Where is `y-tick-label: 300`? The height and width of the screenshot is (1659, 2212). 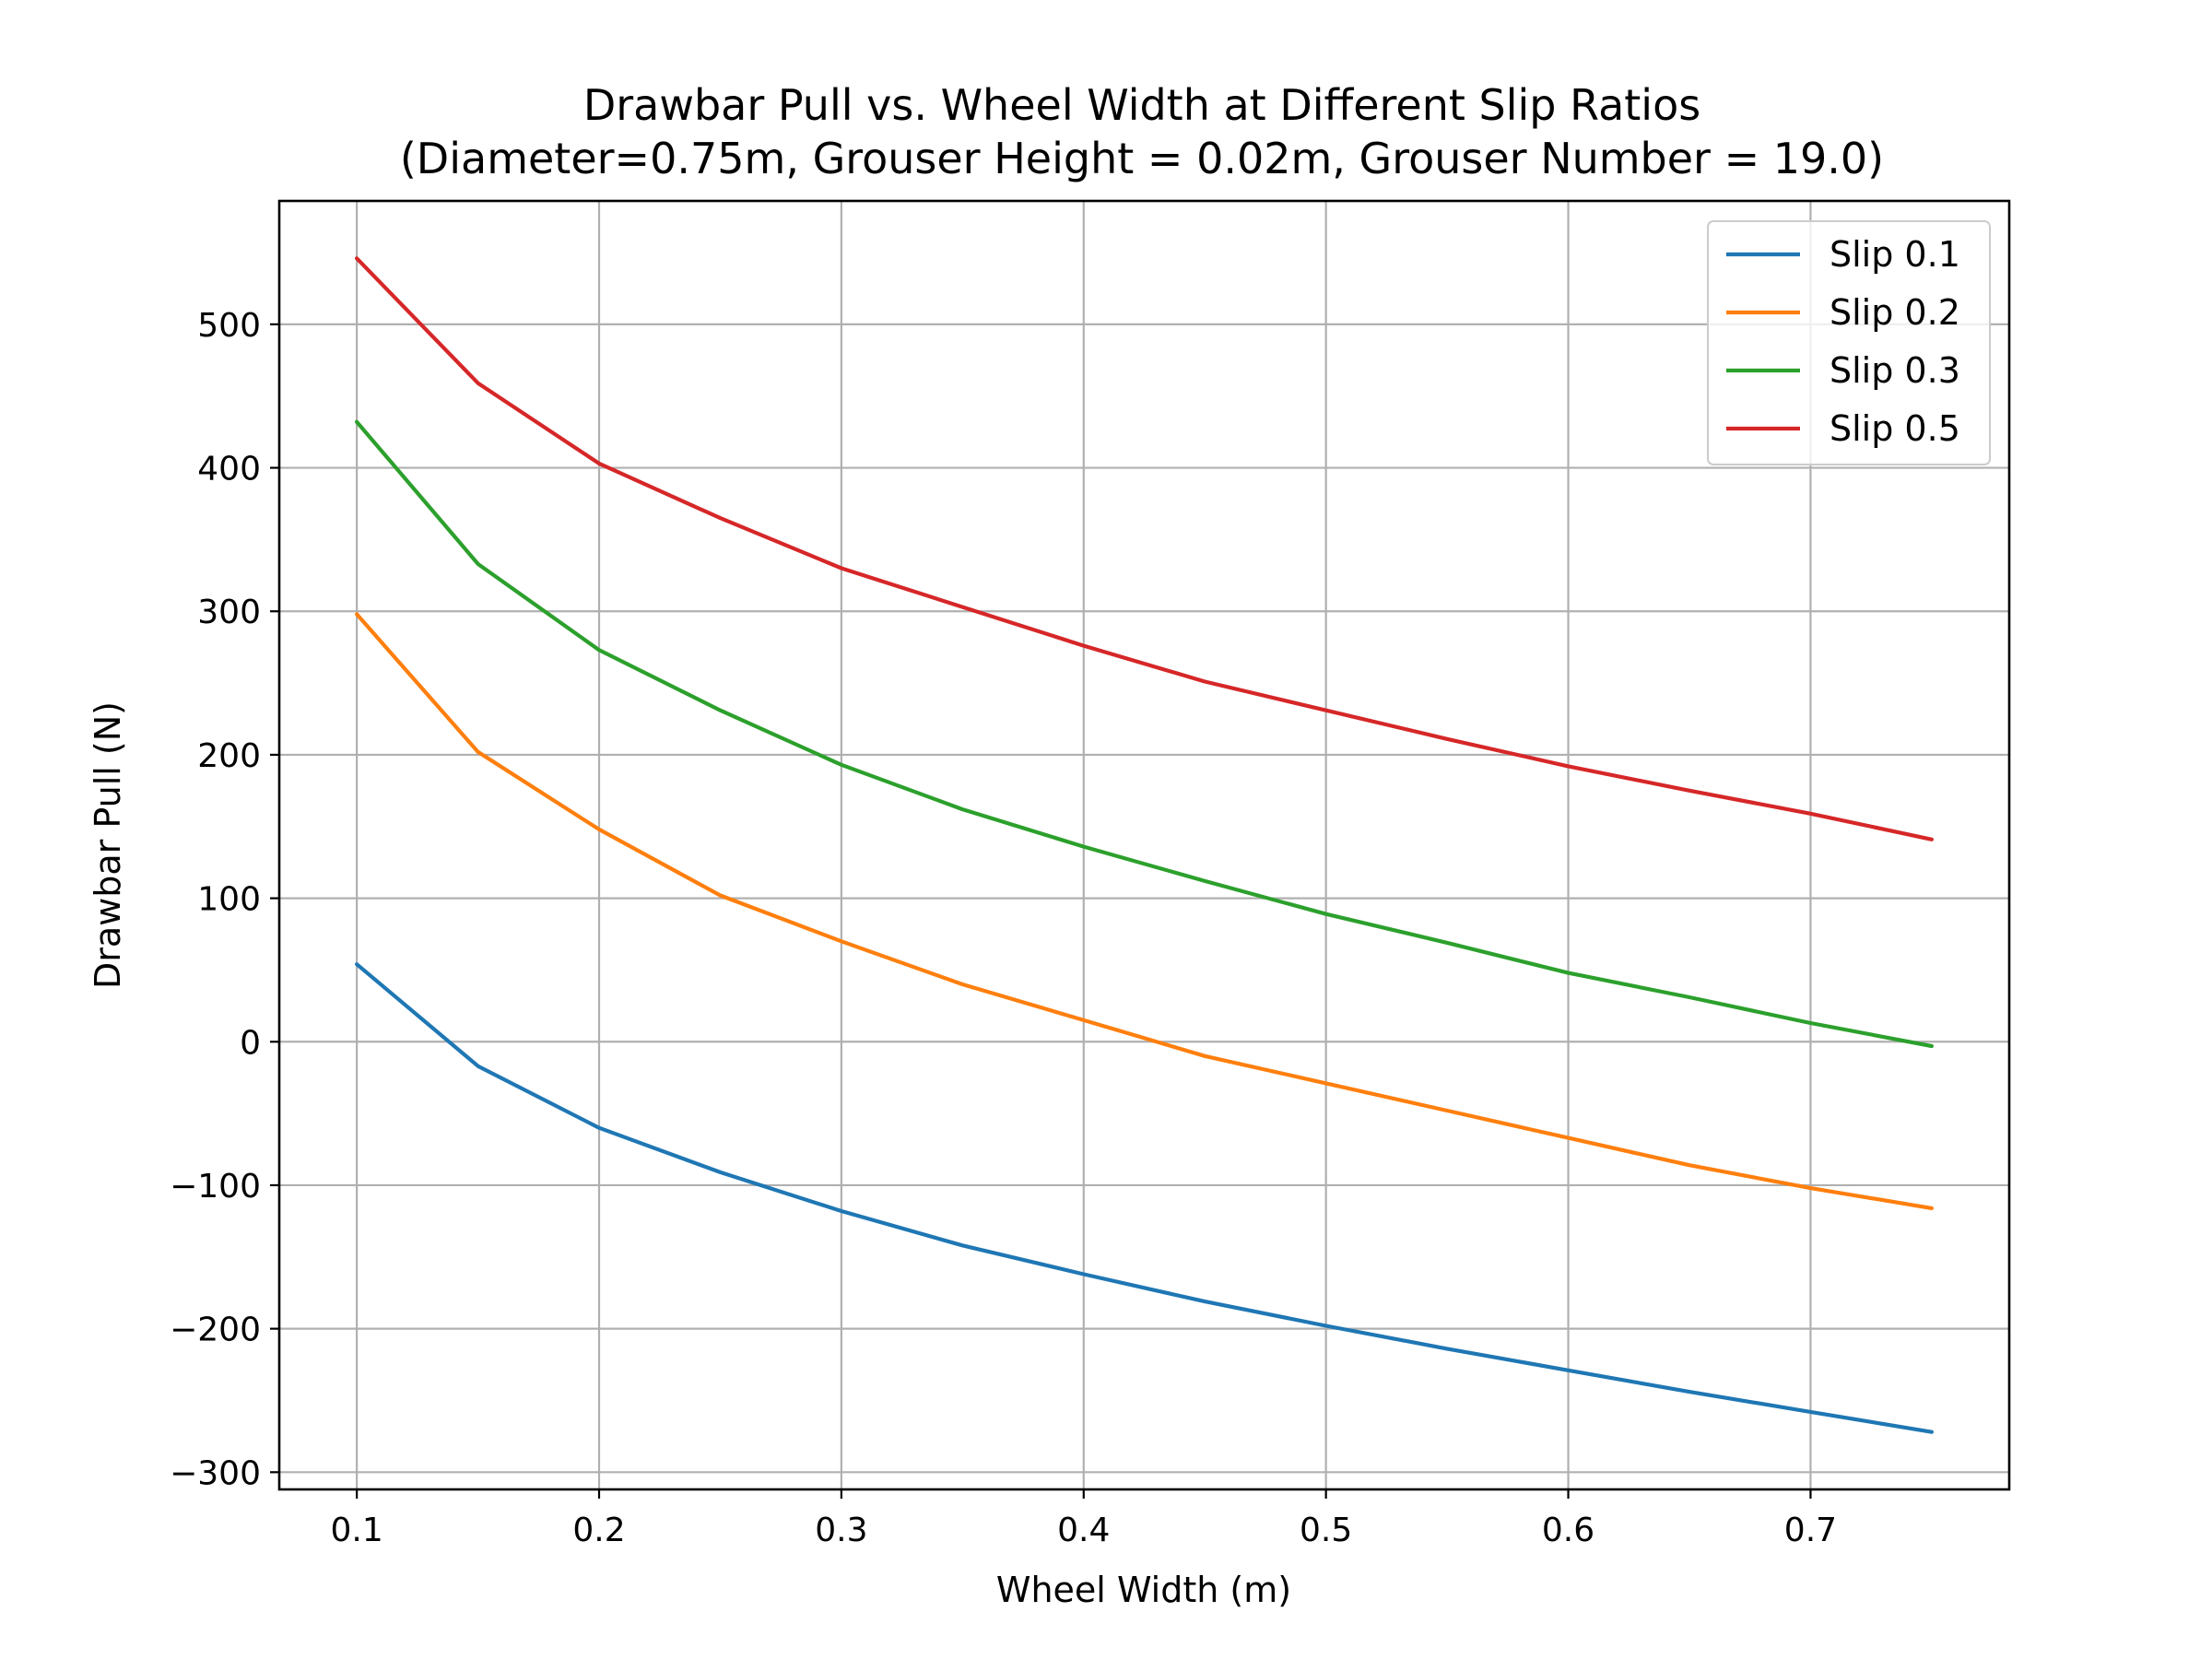 y-tick-label: 300 is located at coordinates (229, 612).